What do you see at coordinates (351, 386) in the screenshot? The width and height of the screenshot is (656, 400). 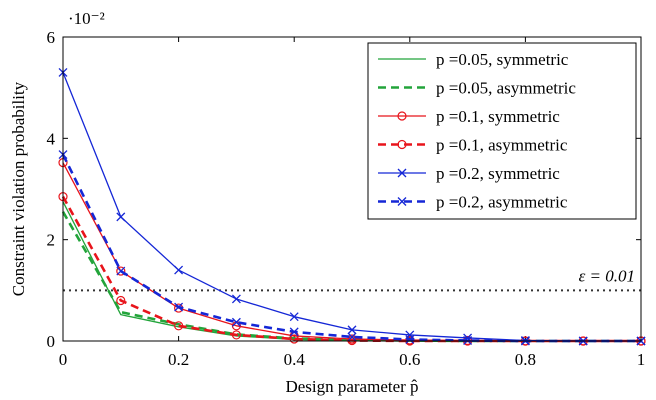 I see `x-axis-label: Design parameter p̂` at bounding box center [351, 386].